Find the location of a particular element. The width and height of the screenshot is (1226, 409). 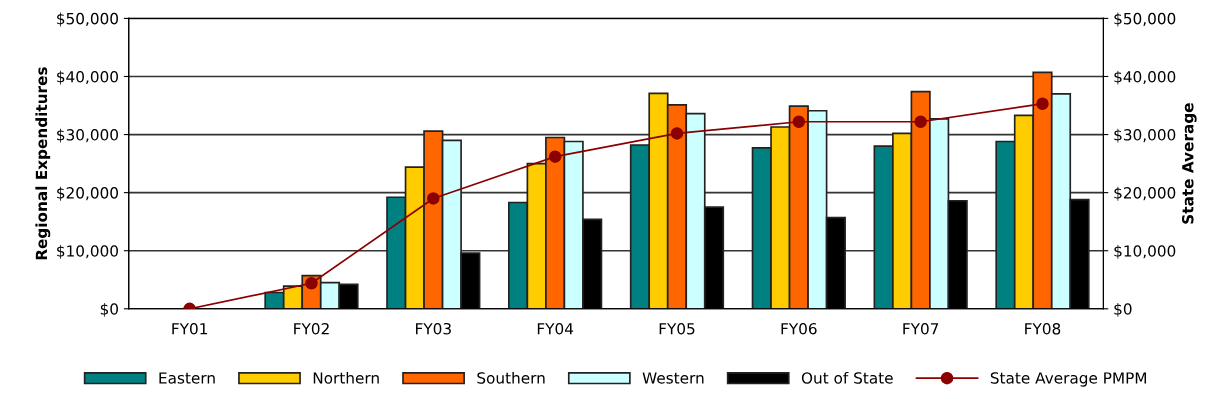

x-tick-label: FY04 is located at coordinates (555, 328).